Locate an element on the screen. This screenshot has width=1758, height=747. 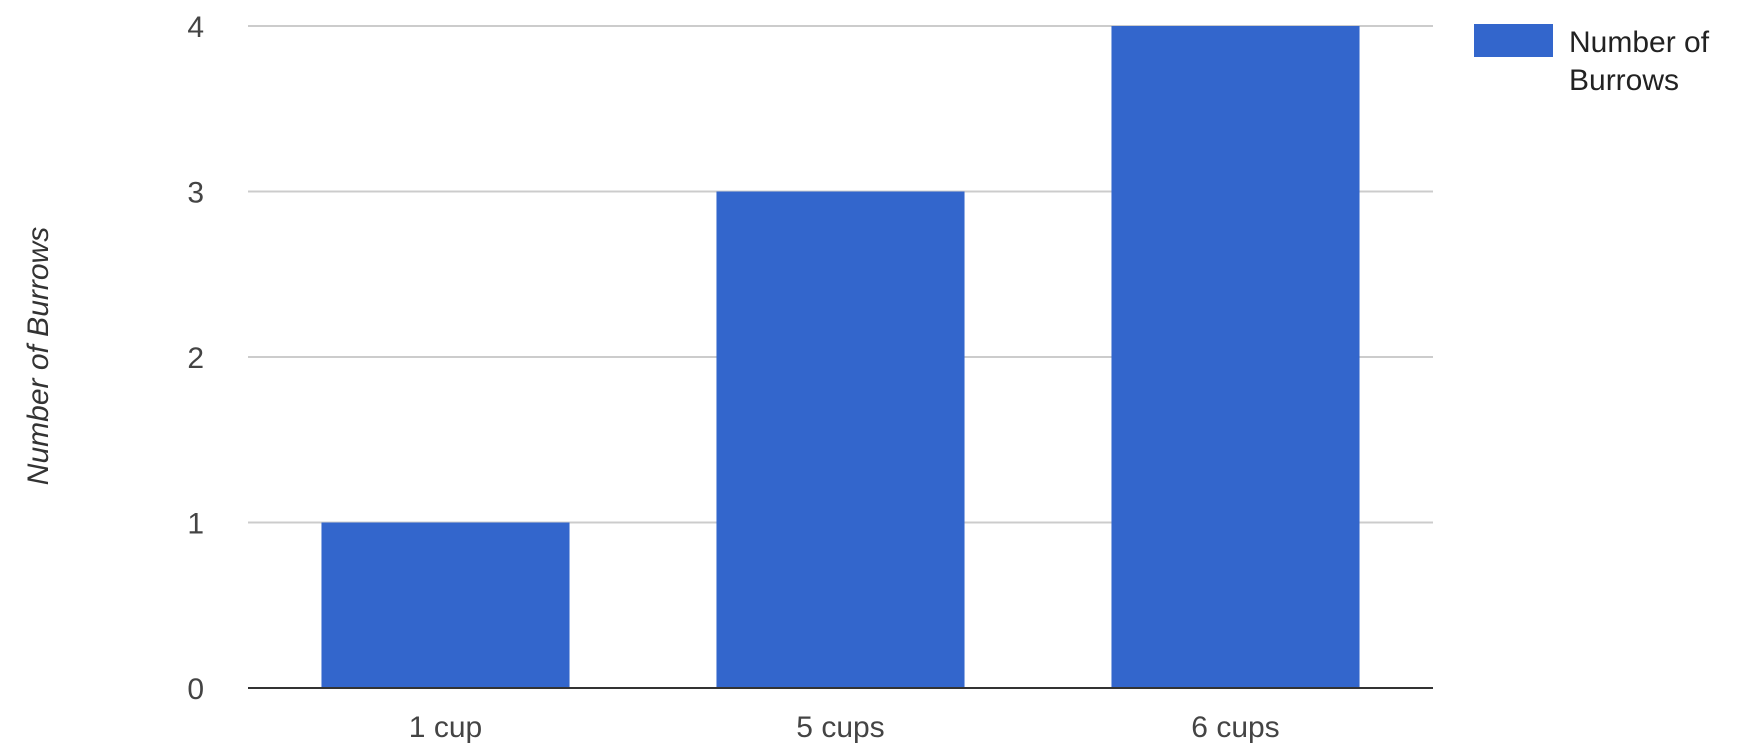
y-tick-label: 0 is located at coordinates (195, 689).